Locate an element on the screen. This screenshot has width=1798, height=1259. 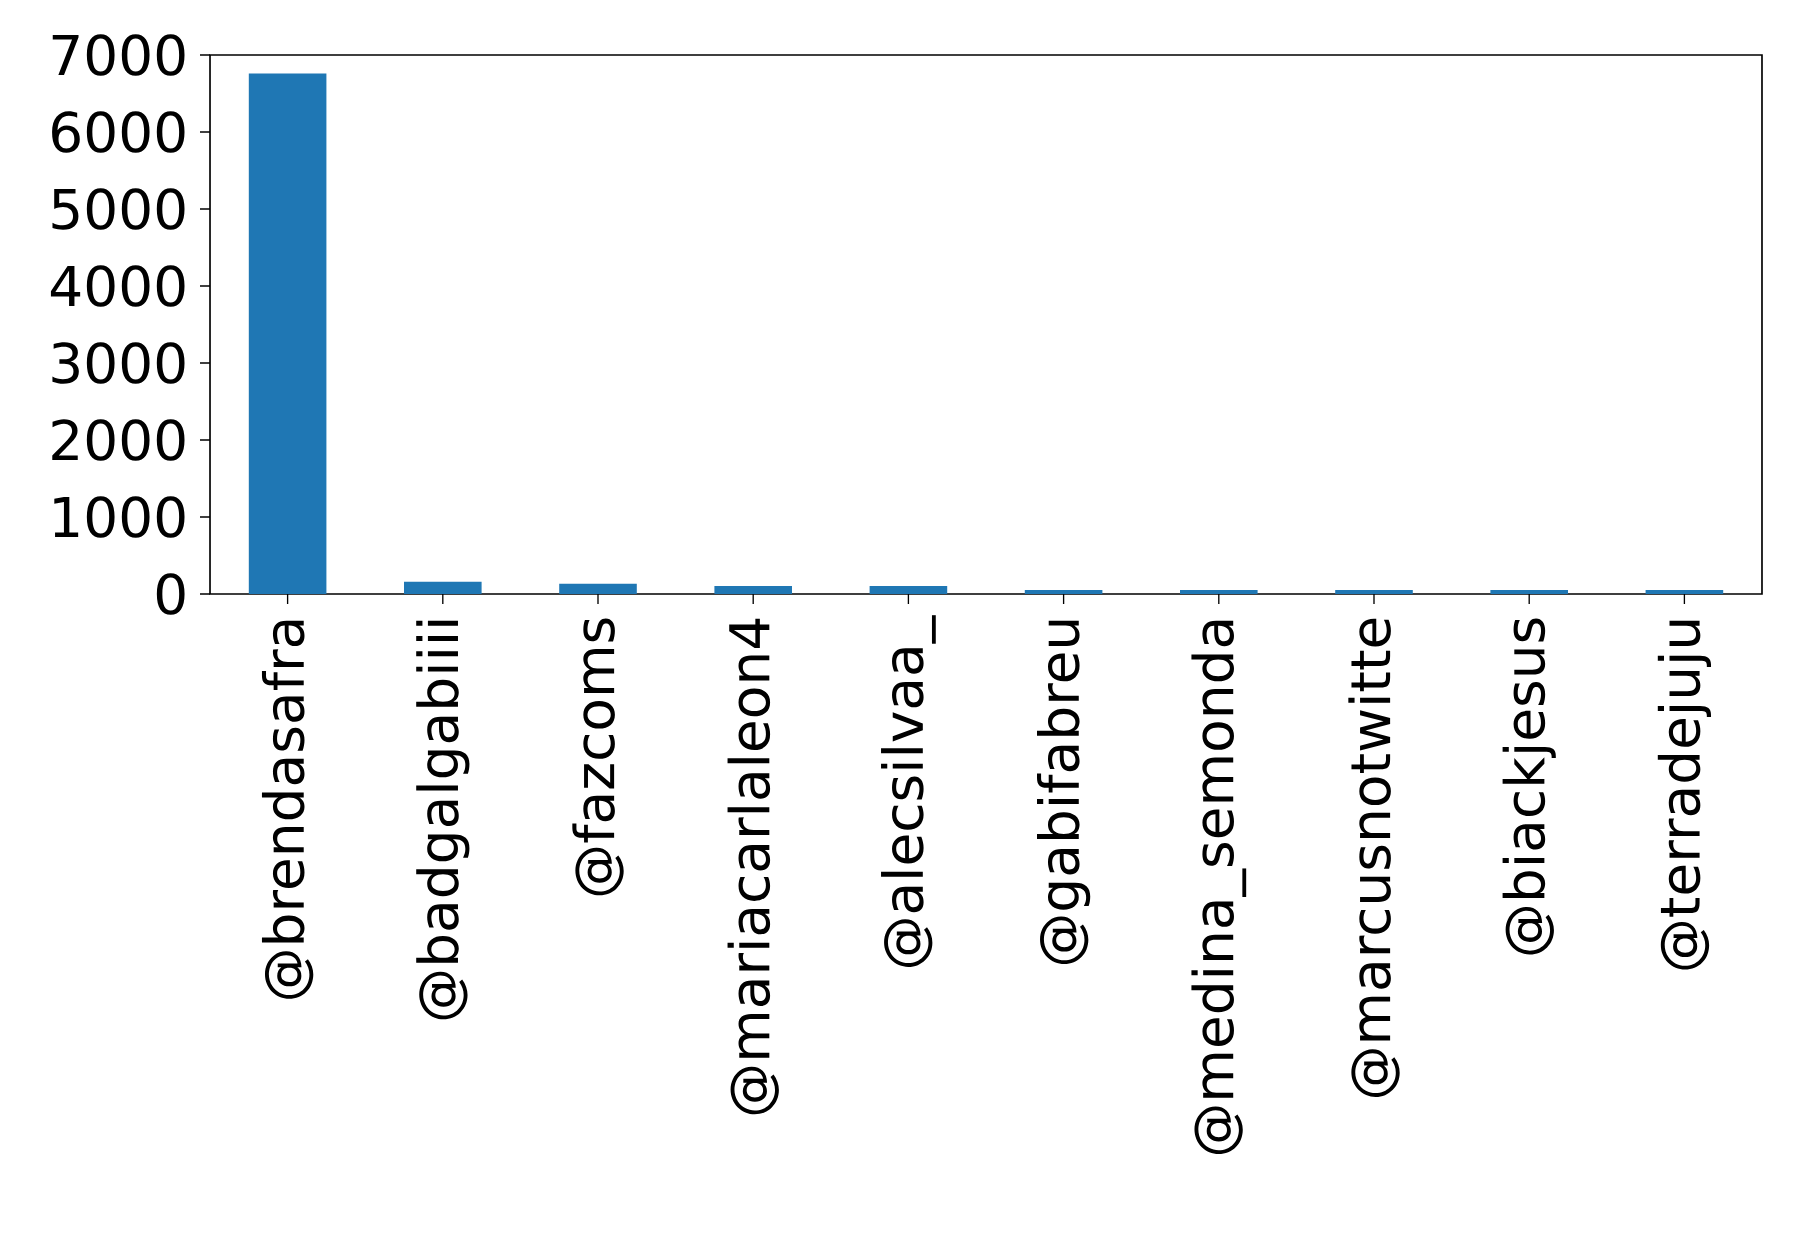
x-tick-label: @mariacarlaleon4 is located at coordinates (753, 866).